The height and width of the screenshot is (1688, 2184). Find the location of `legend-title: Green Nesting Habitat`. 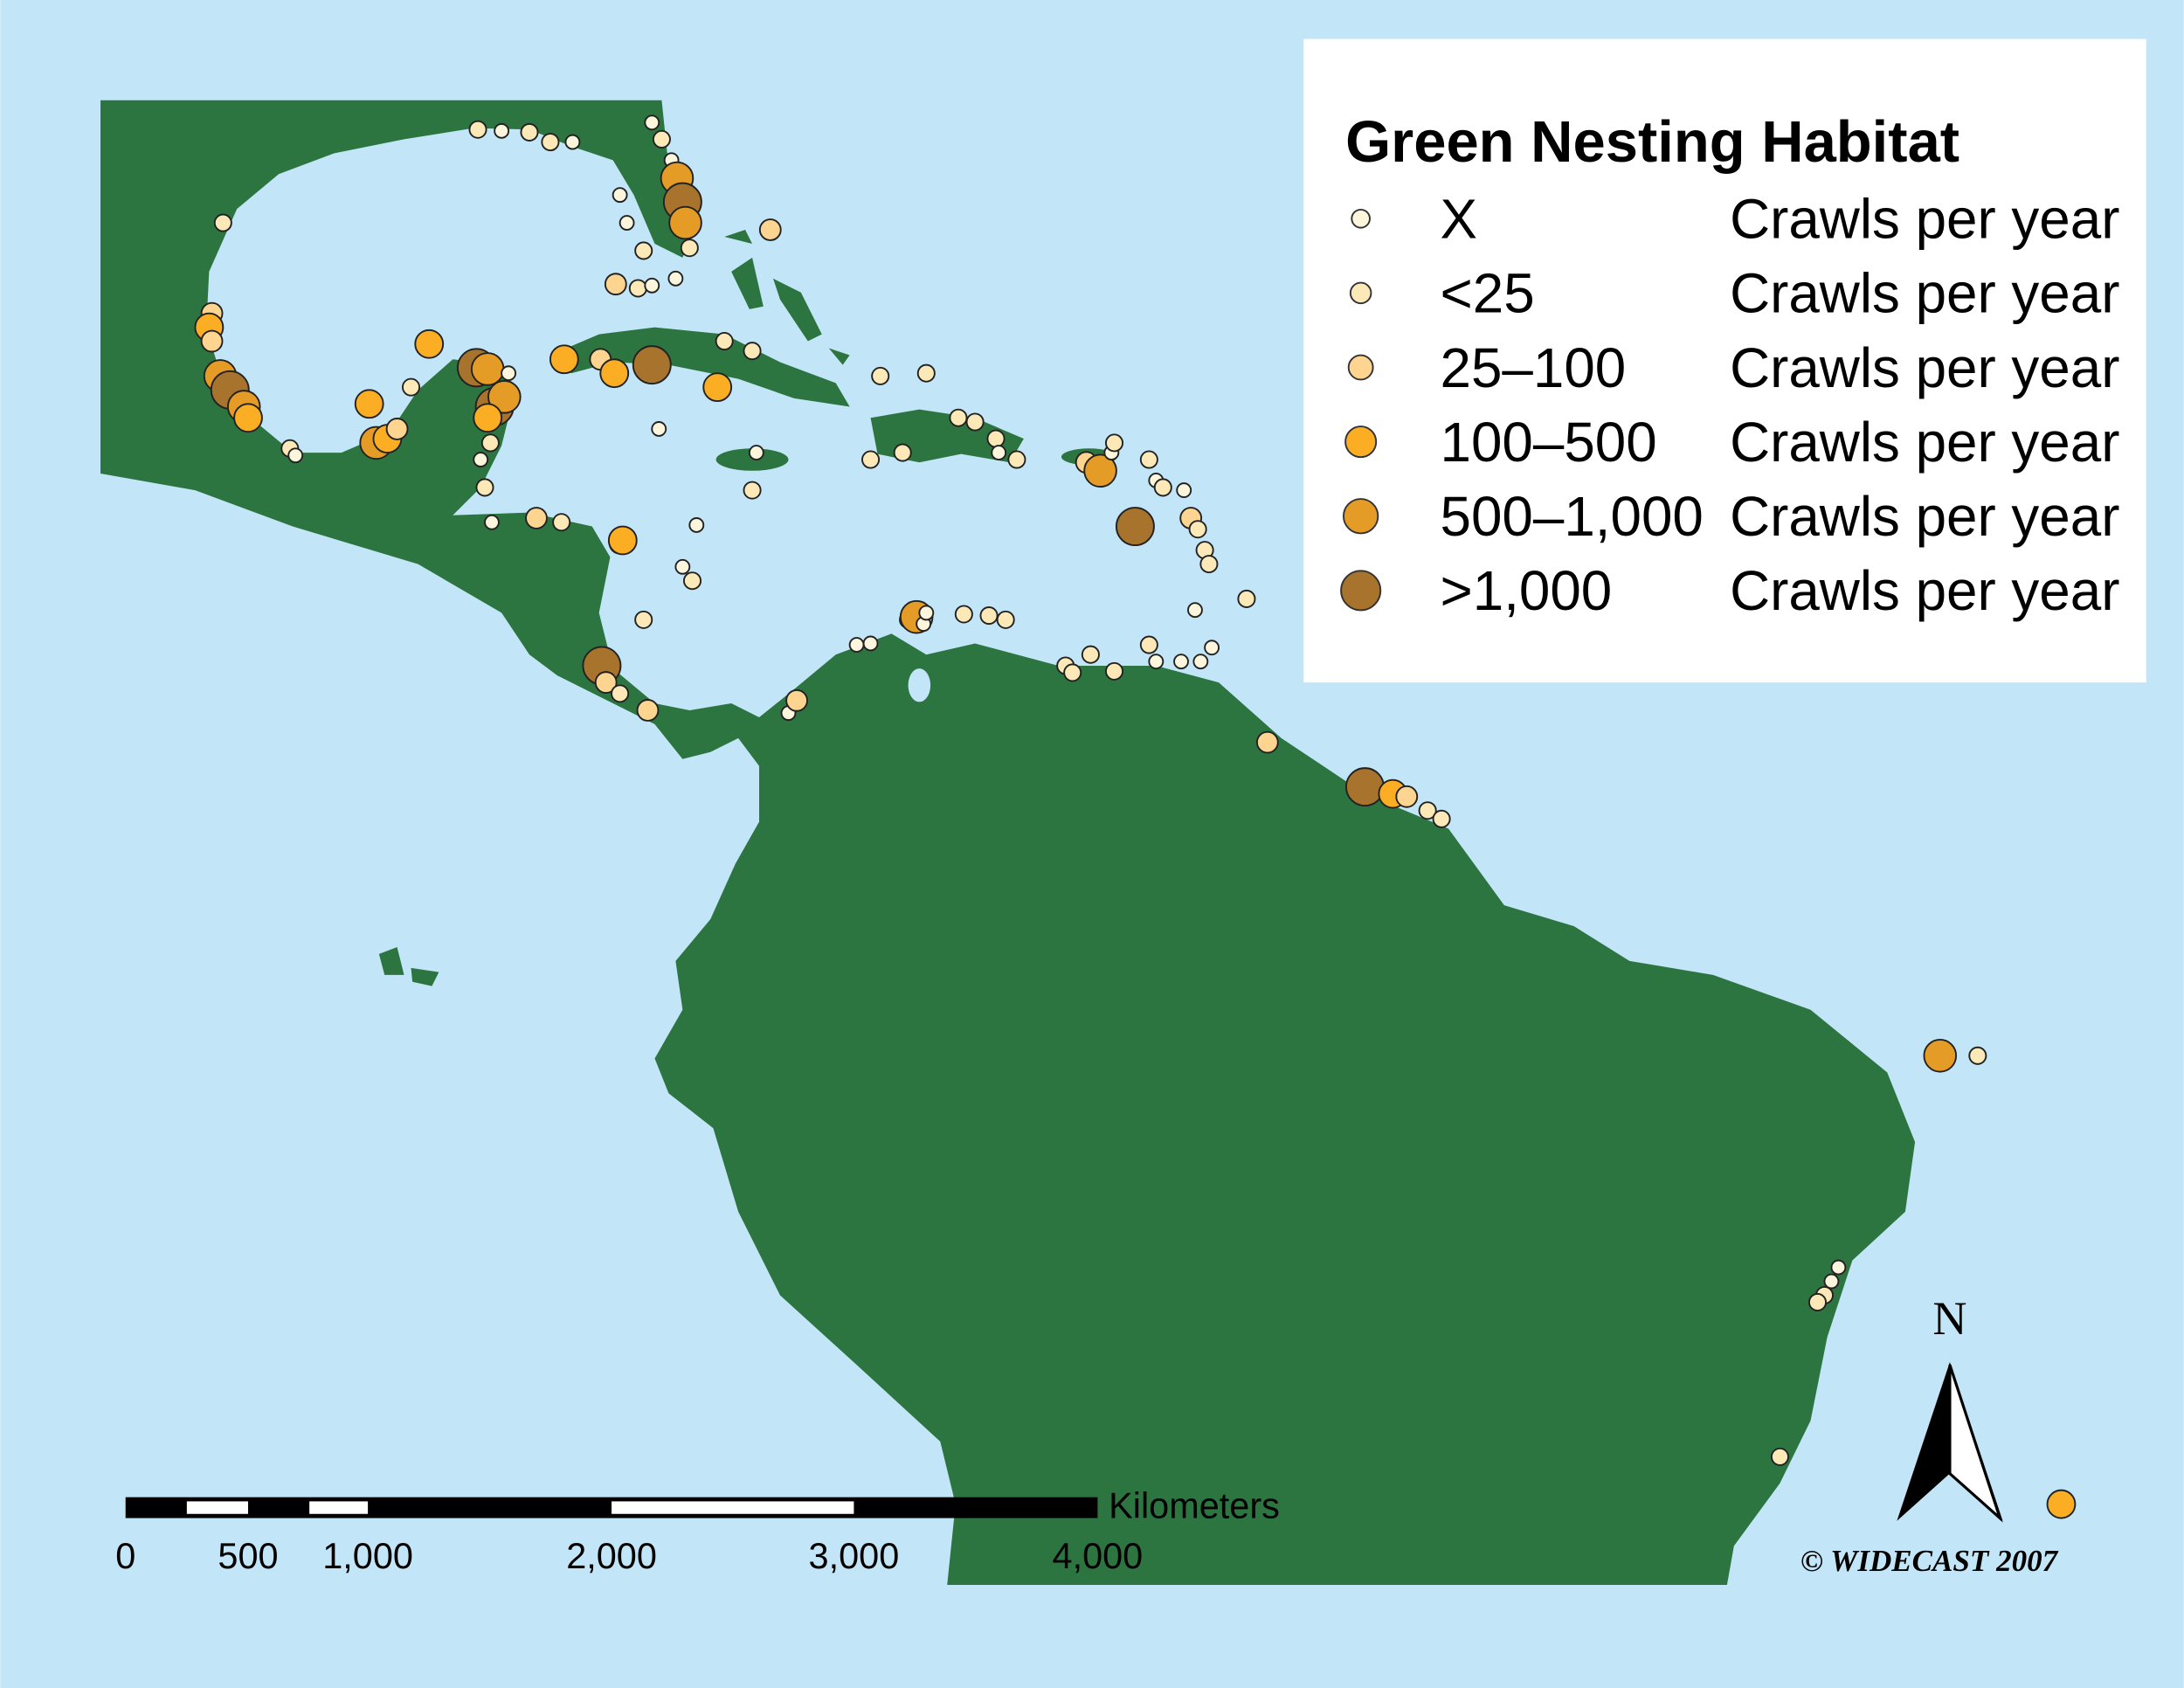

legend-title: Green Nesting Habitat is located at coordinates (1652, 142).